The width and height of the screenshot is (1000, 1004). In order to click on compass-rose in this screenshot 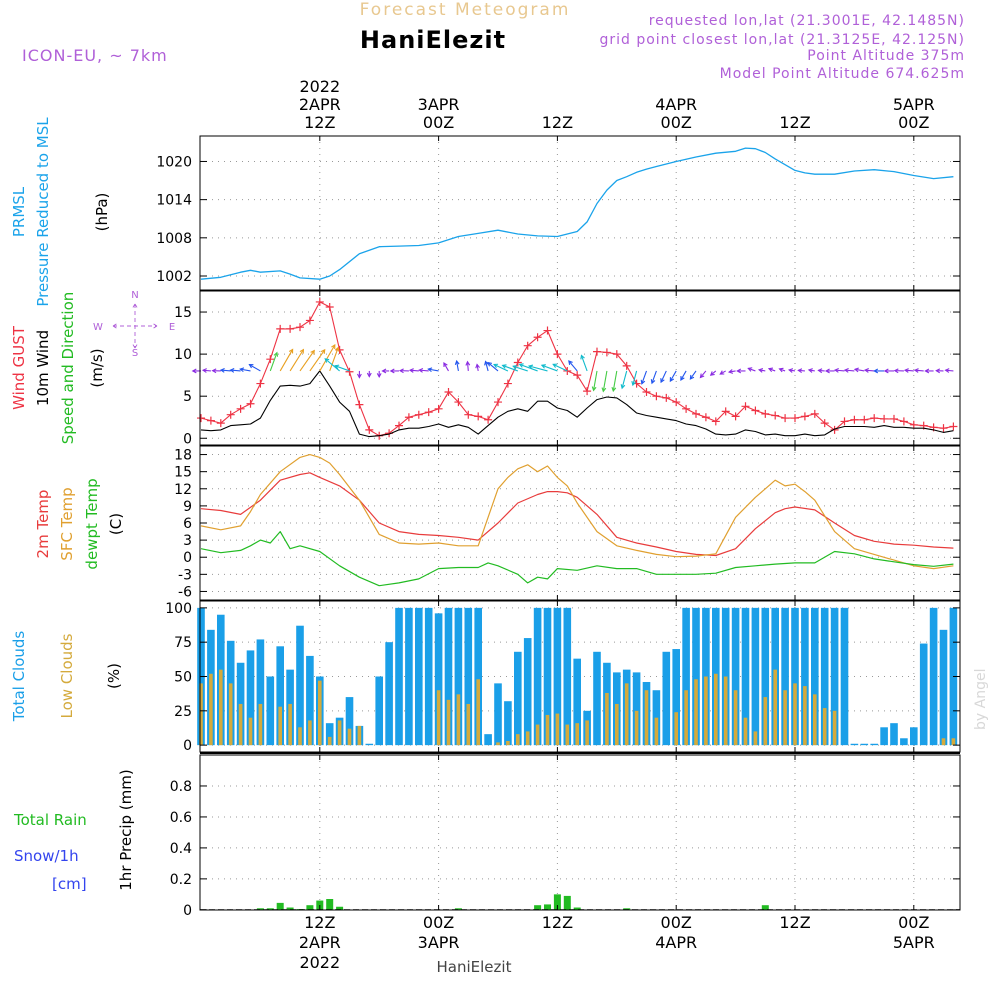, I will do `click(135, 326)`.